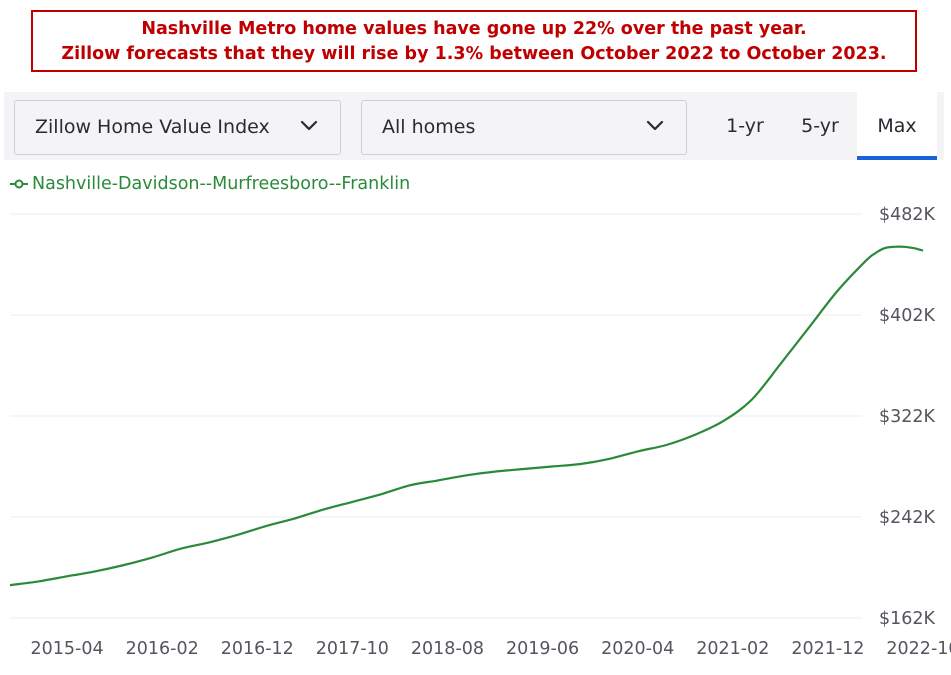 The image size is (951, 675). Describe the element at coordinates (257, 649) in the screenshot. I see `x-tick-label: 2016-12` at that location.